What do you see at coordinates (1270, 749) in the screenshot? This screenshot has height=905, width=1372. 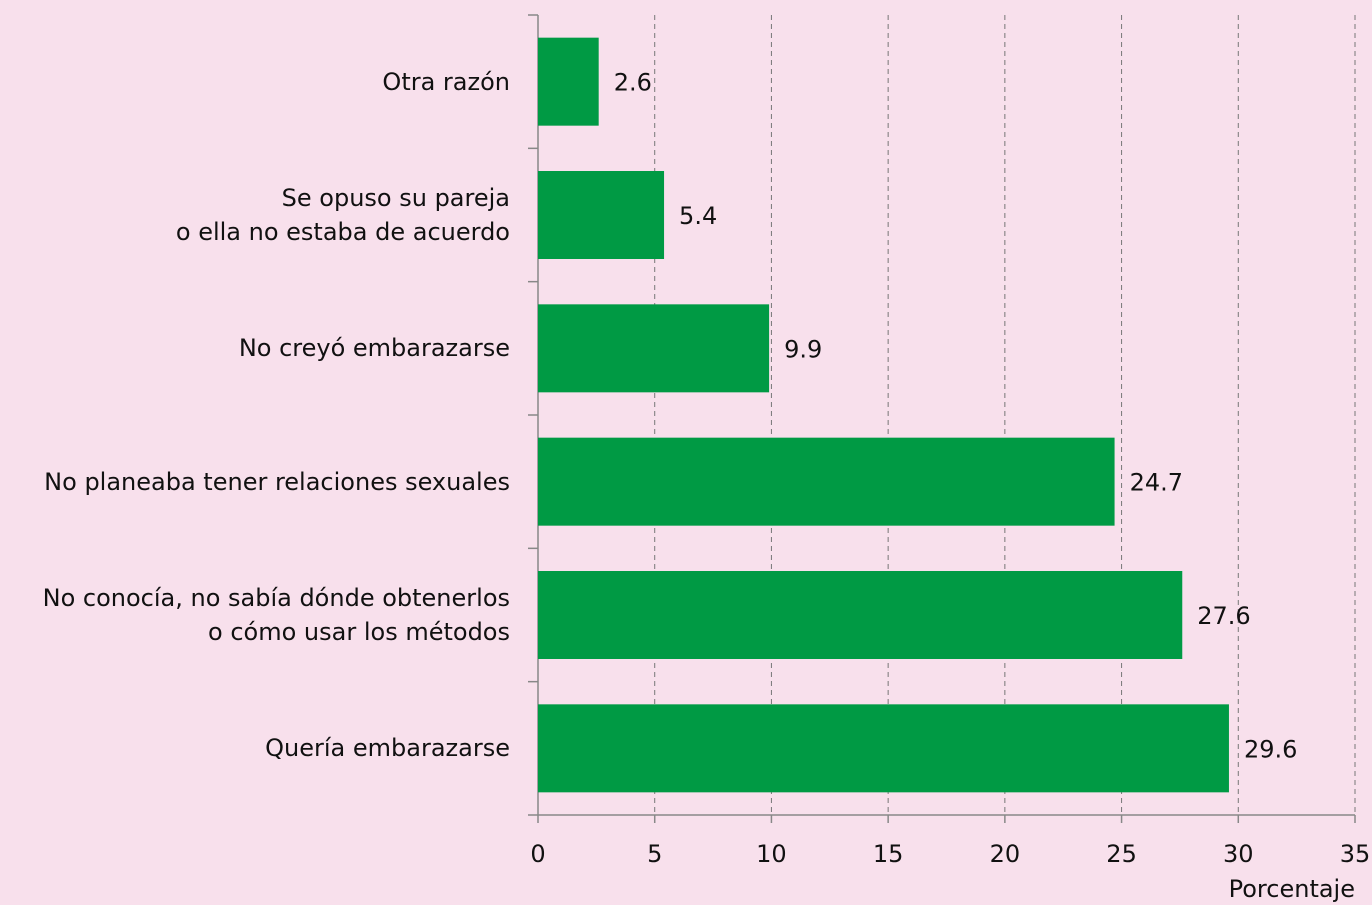 I see `value-label: 29.6` at bounding box center [1270, 749].